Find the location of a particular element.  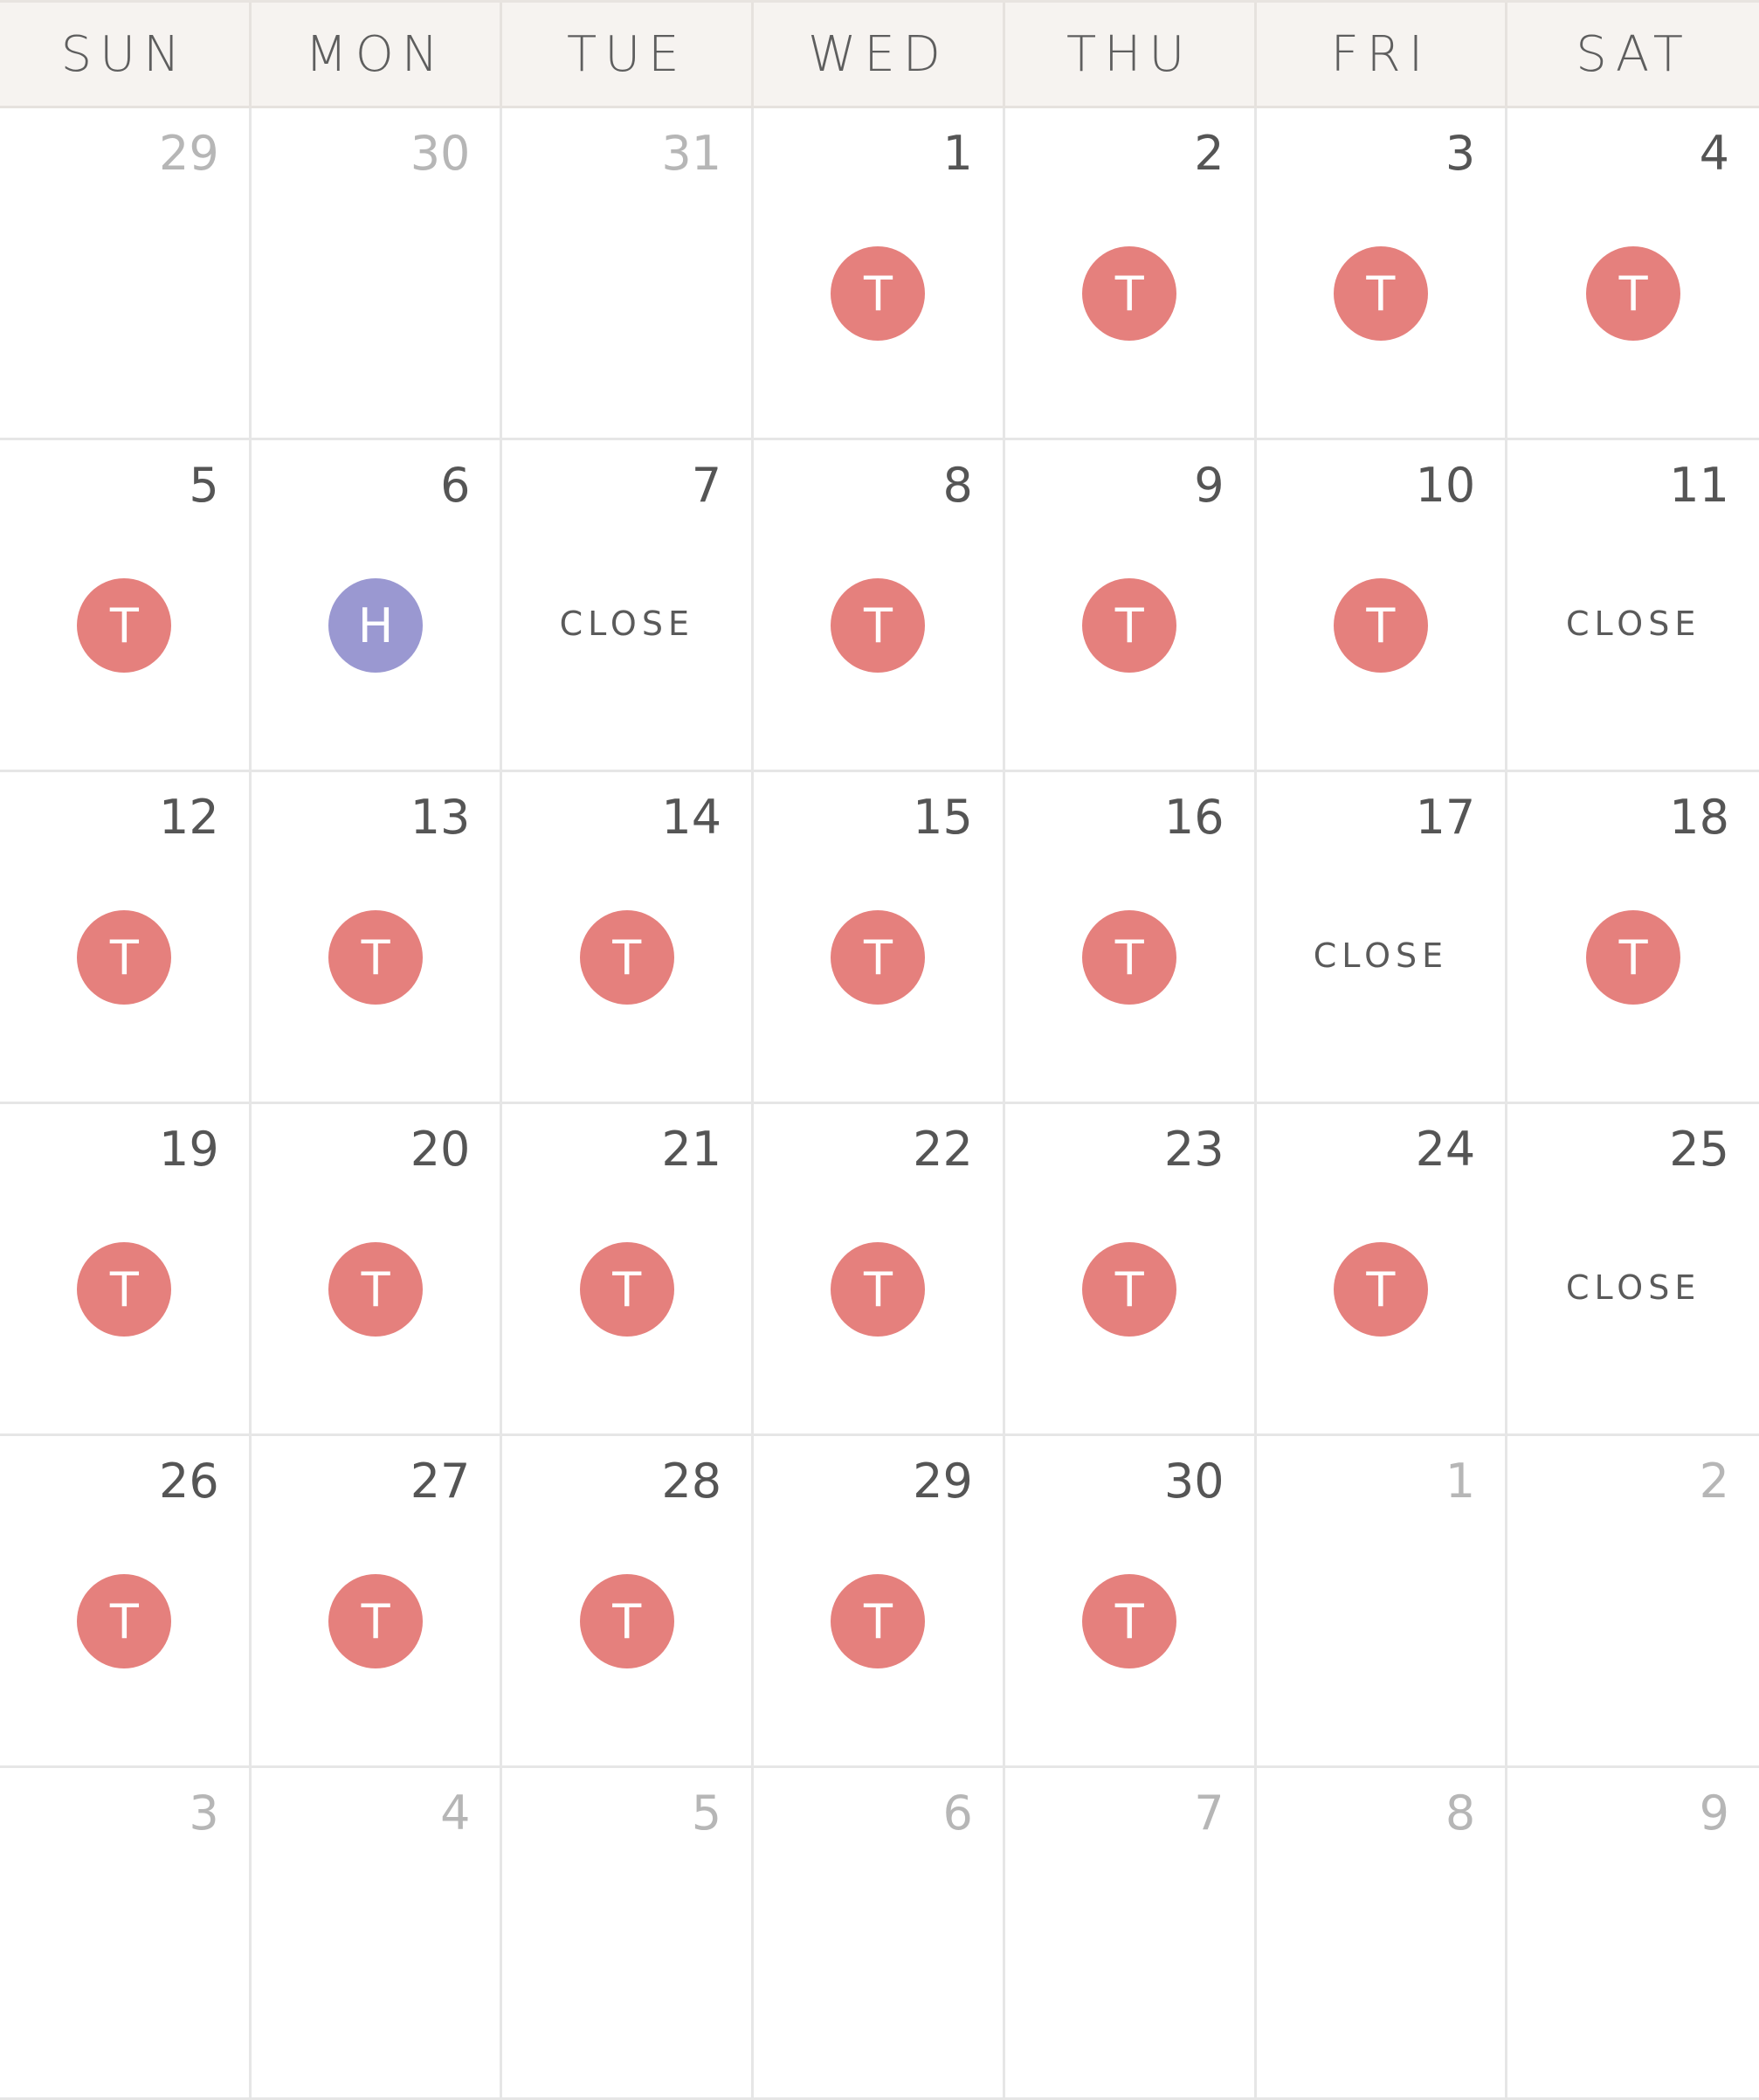

day-cell: 19 T is located at coordinates (126, 1270).